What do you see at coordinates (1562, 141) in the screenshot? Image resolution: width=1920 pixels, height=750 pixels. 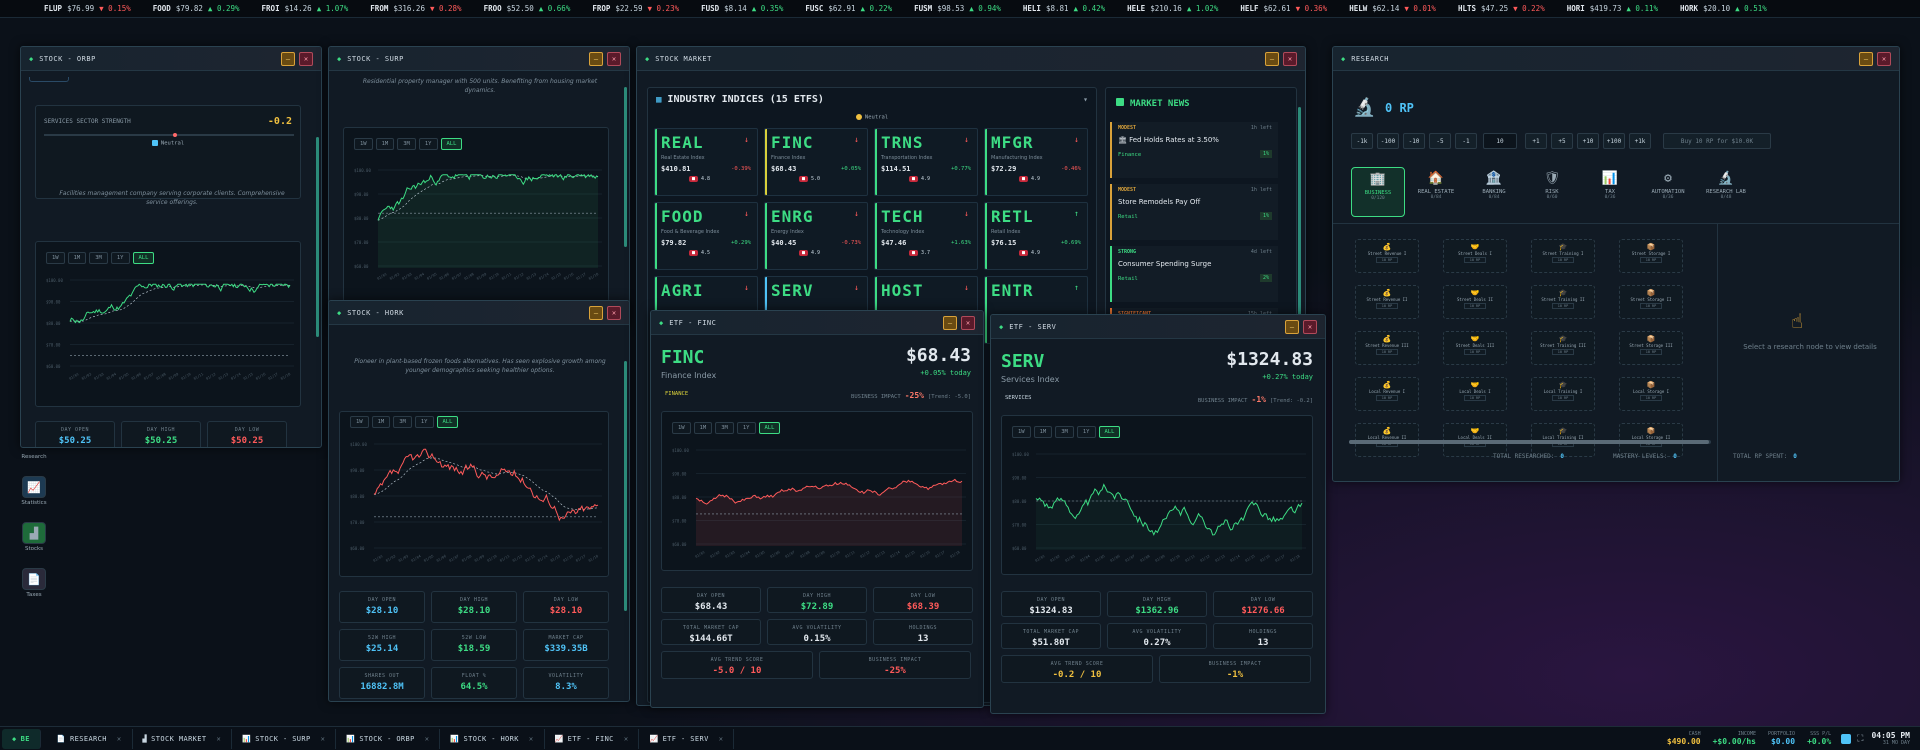 I see `rp-step-button: +5` at bounding box center [1562, 141].